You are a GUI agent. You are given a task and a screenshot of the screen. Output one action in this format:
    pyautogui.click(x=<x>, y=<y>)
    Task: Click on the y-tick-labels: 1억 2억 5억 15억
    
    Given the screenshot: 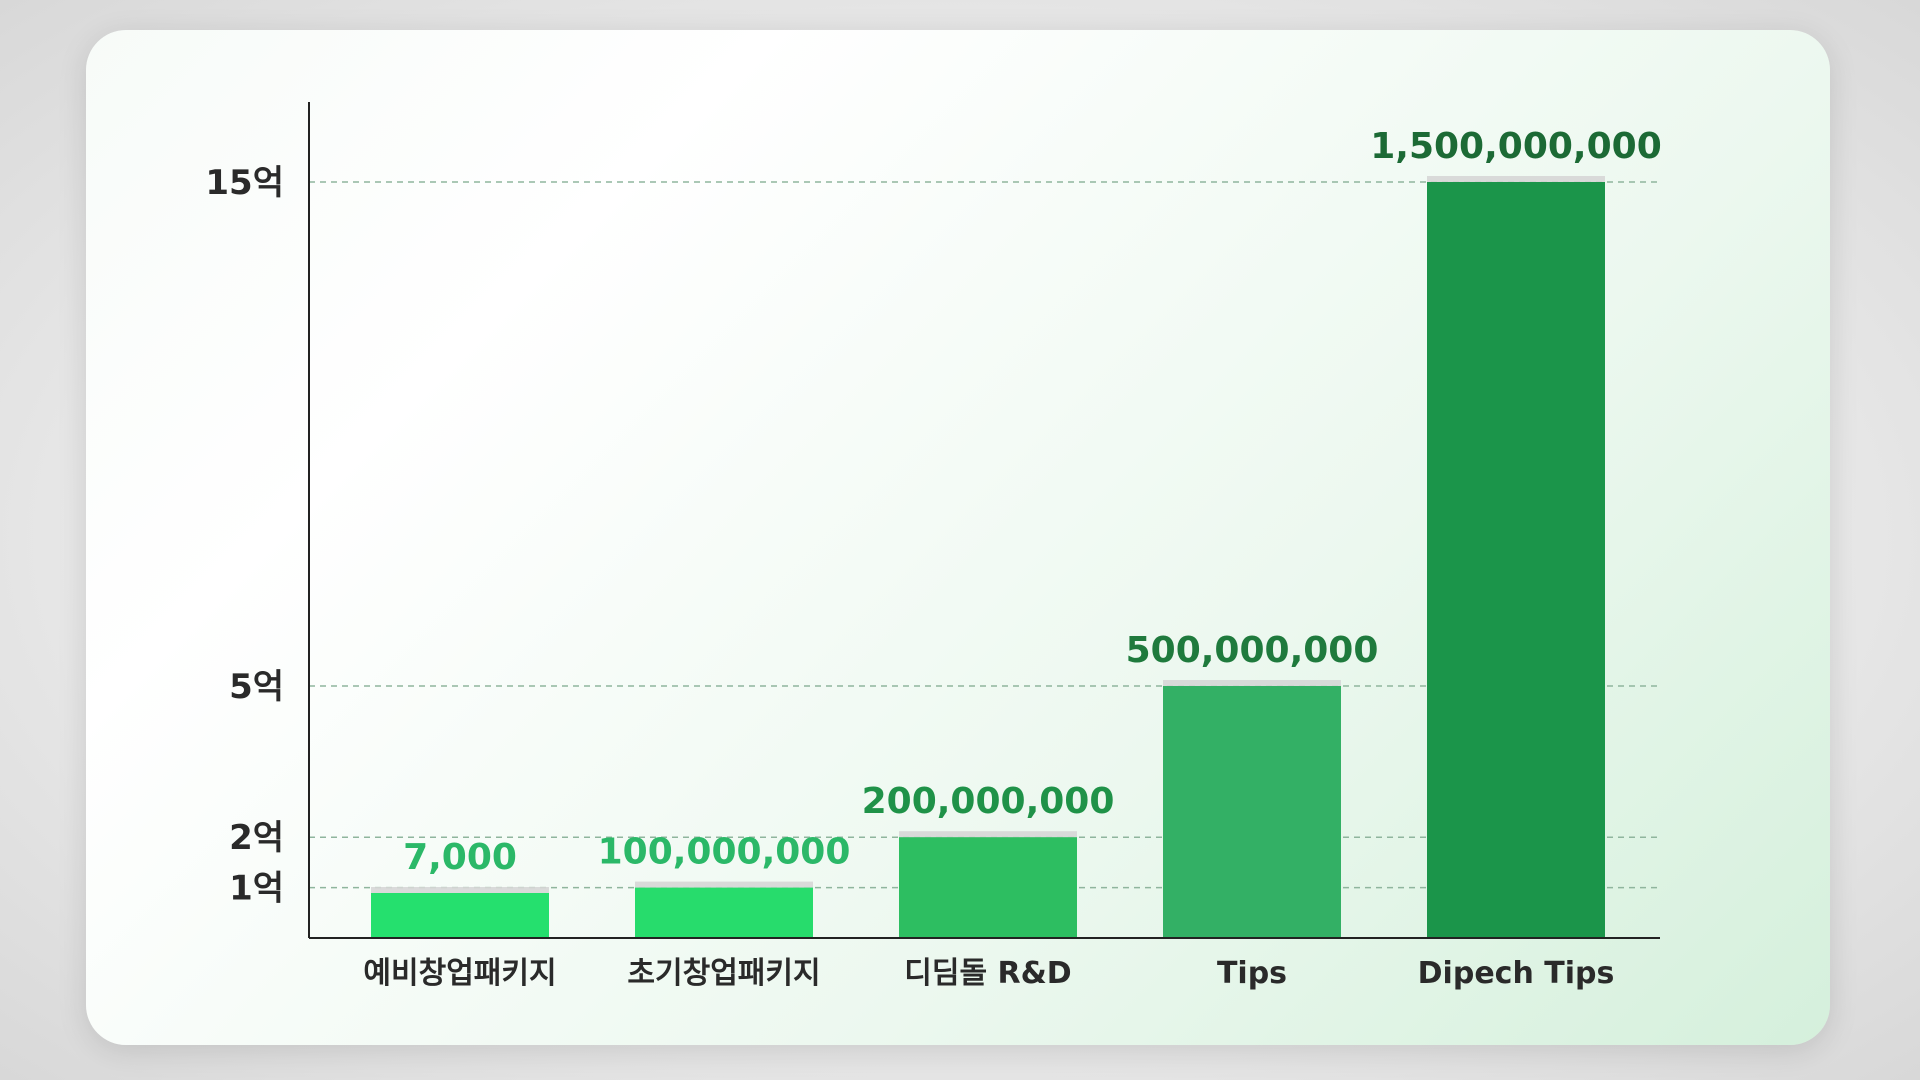 What is the action you would take?
    pyautogui.click(x=244, y=536)
    